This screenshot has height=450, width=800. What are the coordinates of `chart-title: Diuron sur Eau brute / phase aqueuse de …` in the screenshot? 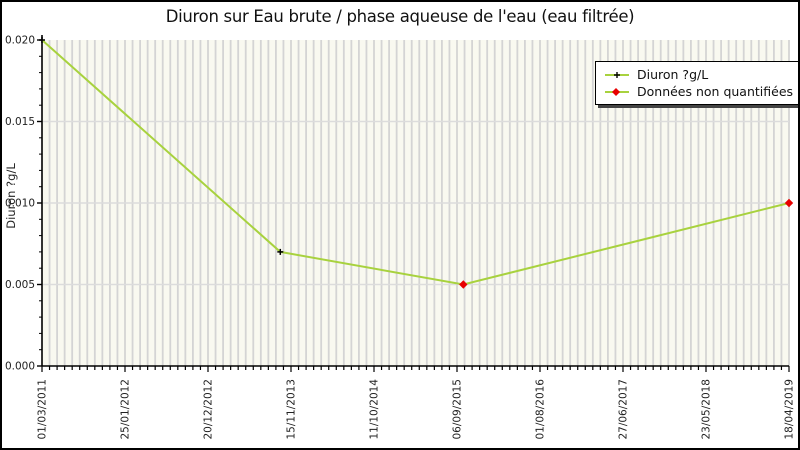 It's located at (400, 16).